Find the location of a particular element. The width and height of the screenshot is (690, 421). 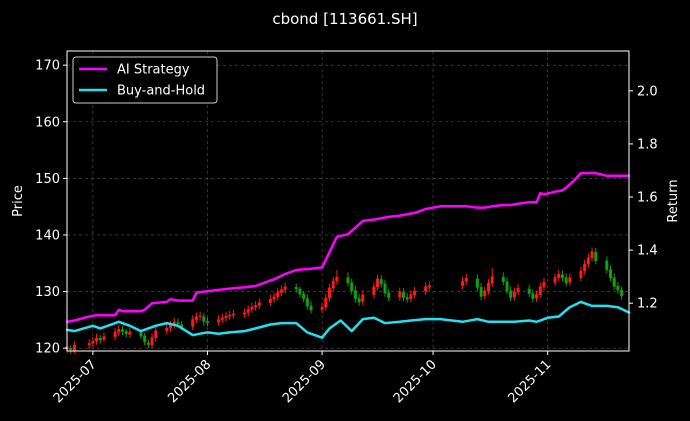

y-left-tick-label: 140 is located at coordinates (47, 235).